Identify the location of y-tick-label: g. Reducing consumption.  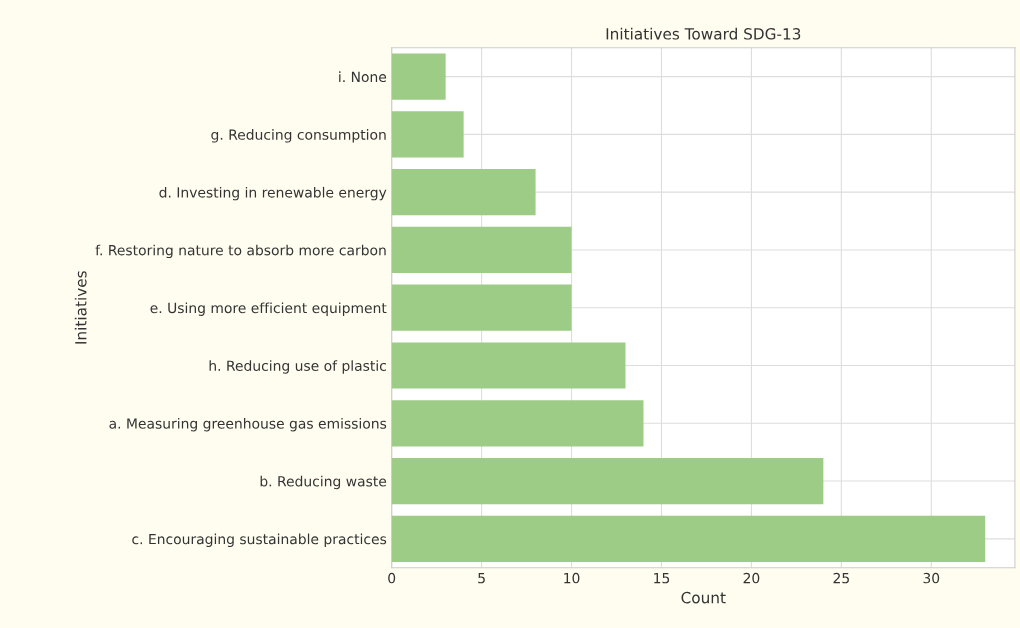
(298, 136).